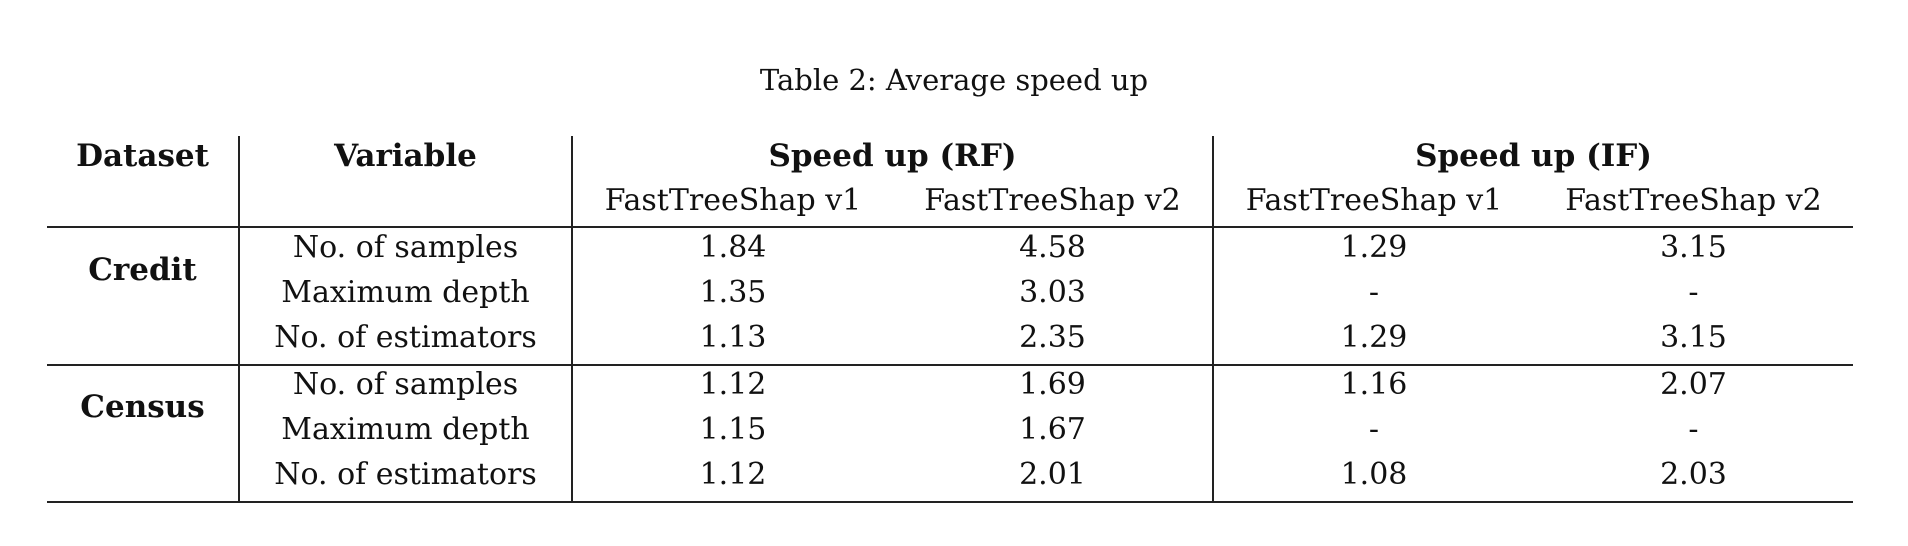 This screenshot has width=1908, height=546. I want to click on table-cell: 2.07, so click(1693, 384).